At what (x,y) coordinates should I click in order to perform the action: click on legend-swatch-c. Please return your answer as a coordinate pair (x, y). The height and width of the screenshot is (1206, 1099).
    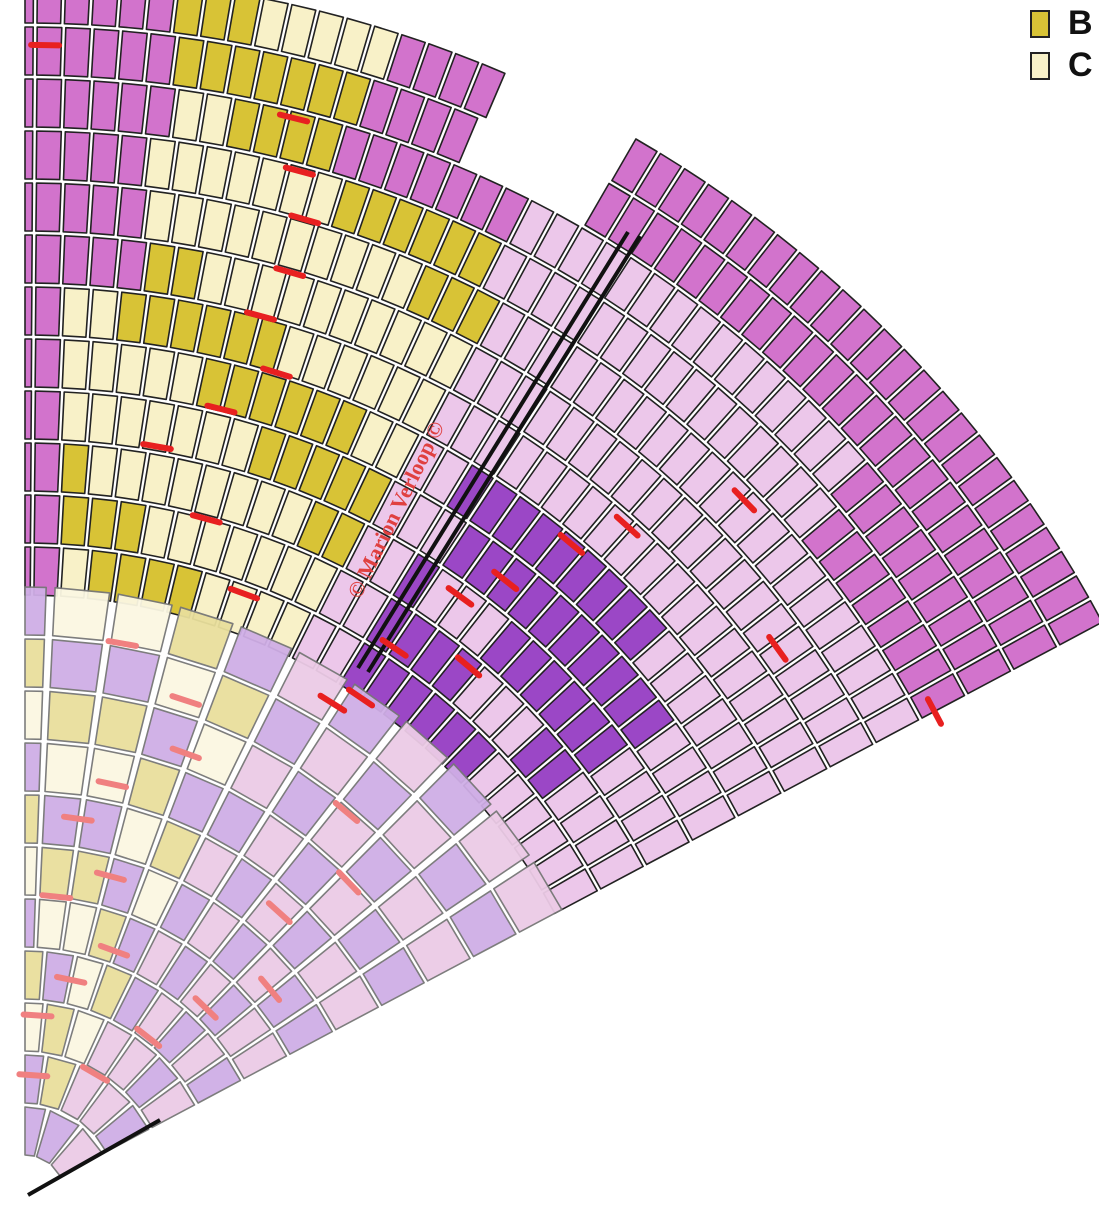
    Looking at the image, I should click on (1040, 66).